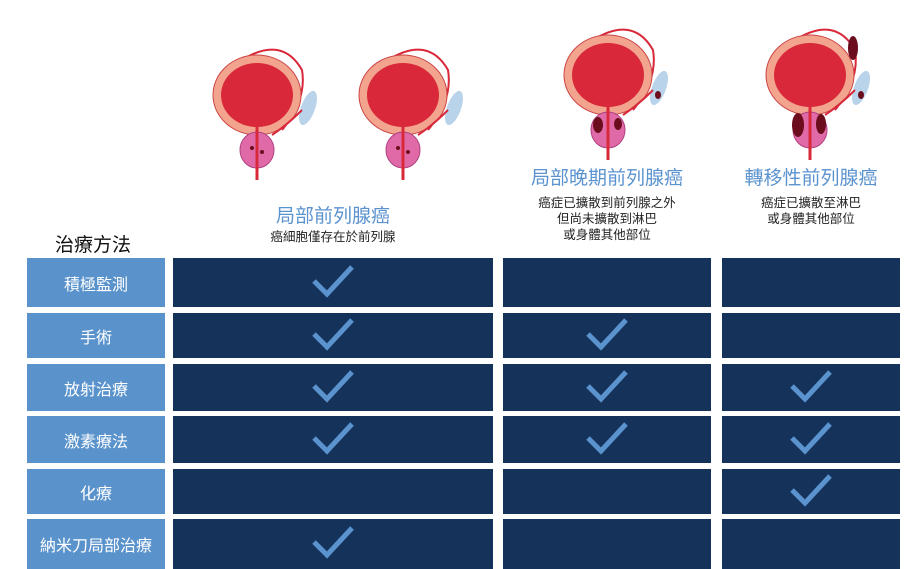 This screenshot has width=918, height=569. What do you see at coordinates (93, 245) in the screenshot?
I see `methods-header: 治療方法` at bounding box center [93, 245].